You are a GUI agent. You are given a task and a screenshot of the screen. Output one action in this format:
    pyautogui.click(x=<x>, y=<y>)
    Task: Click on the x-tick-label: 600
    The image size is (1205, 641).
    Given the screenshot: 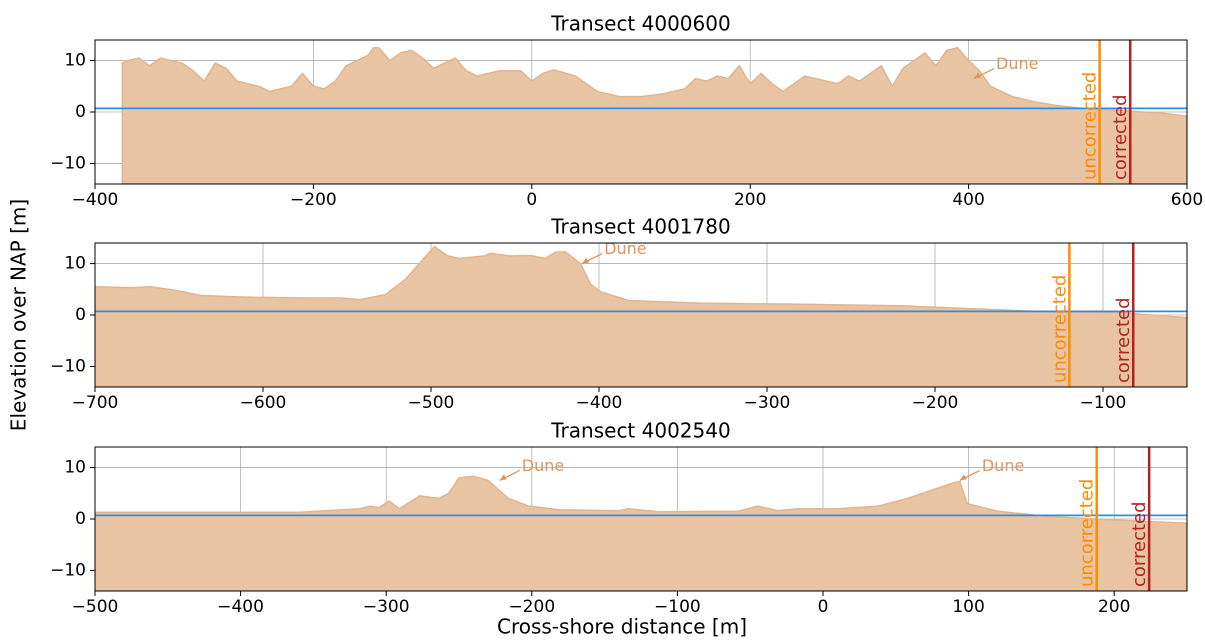 What is the action you would take?
    pyautogui.click(x=1187, y=200)
    